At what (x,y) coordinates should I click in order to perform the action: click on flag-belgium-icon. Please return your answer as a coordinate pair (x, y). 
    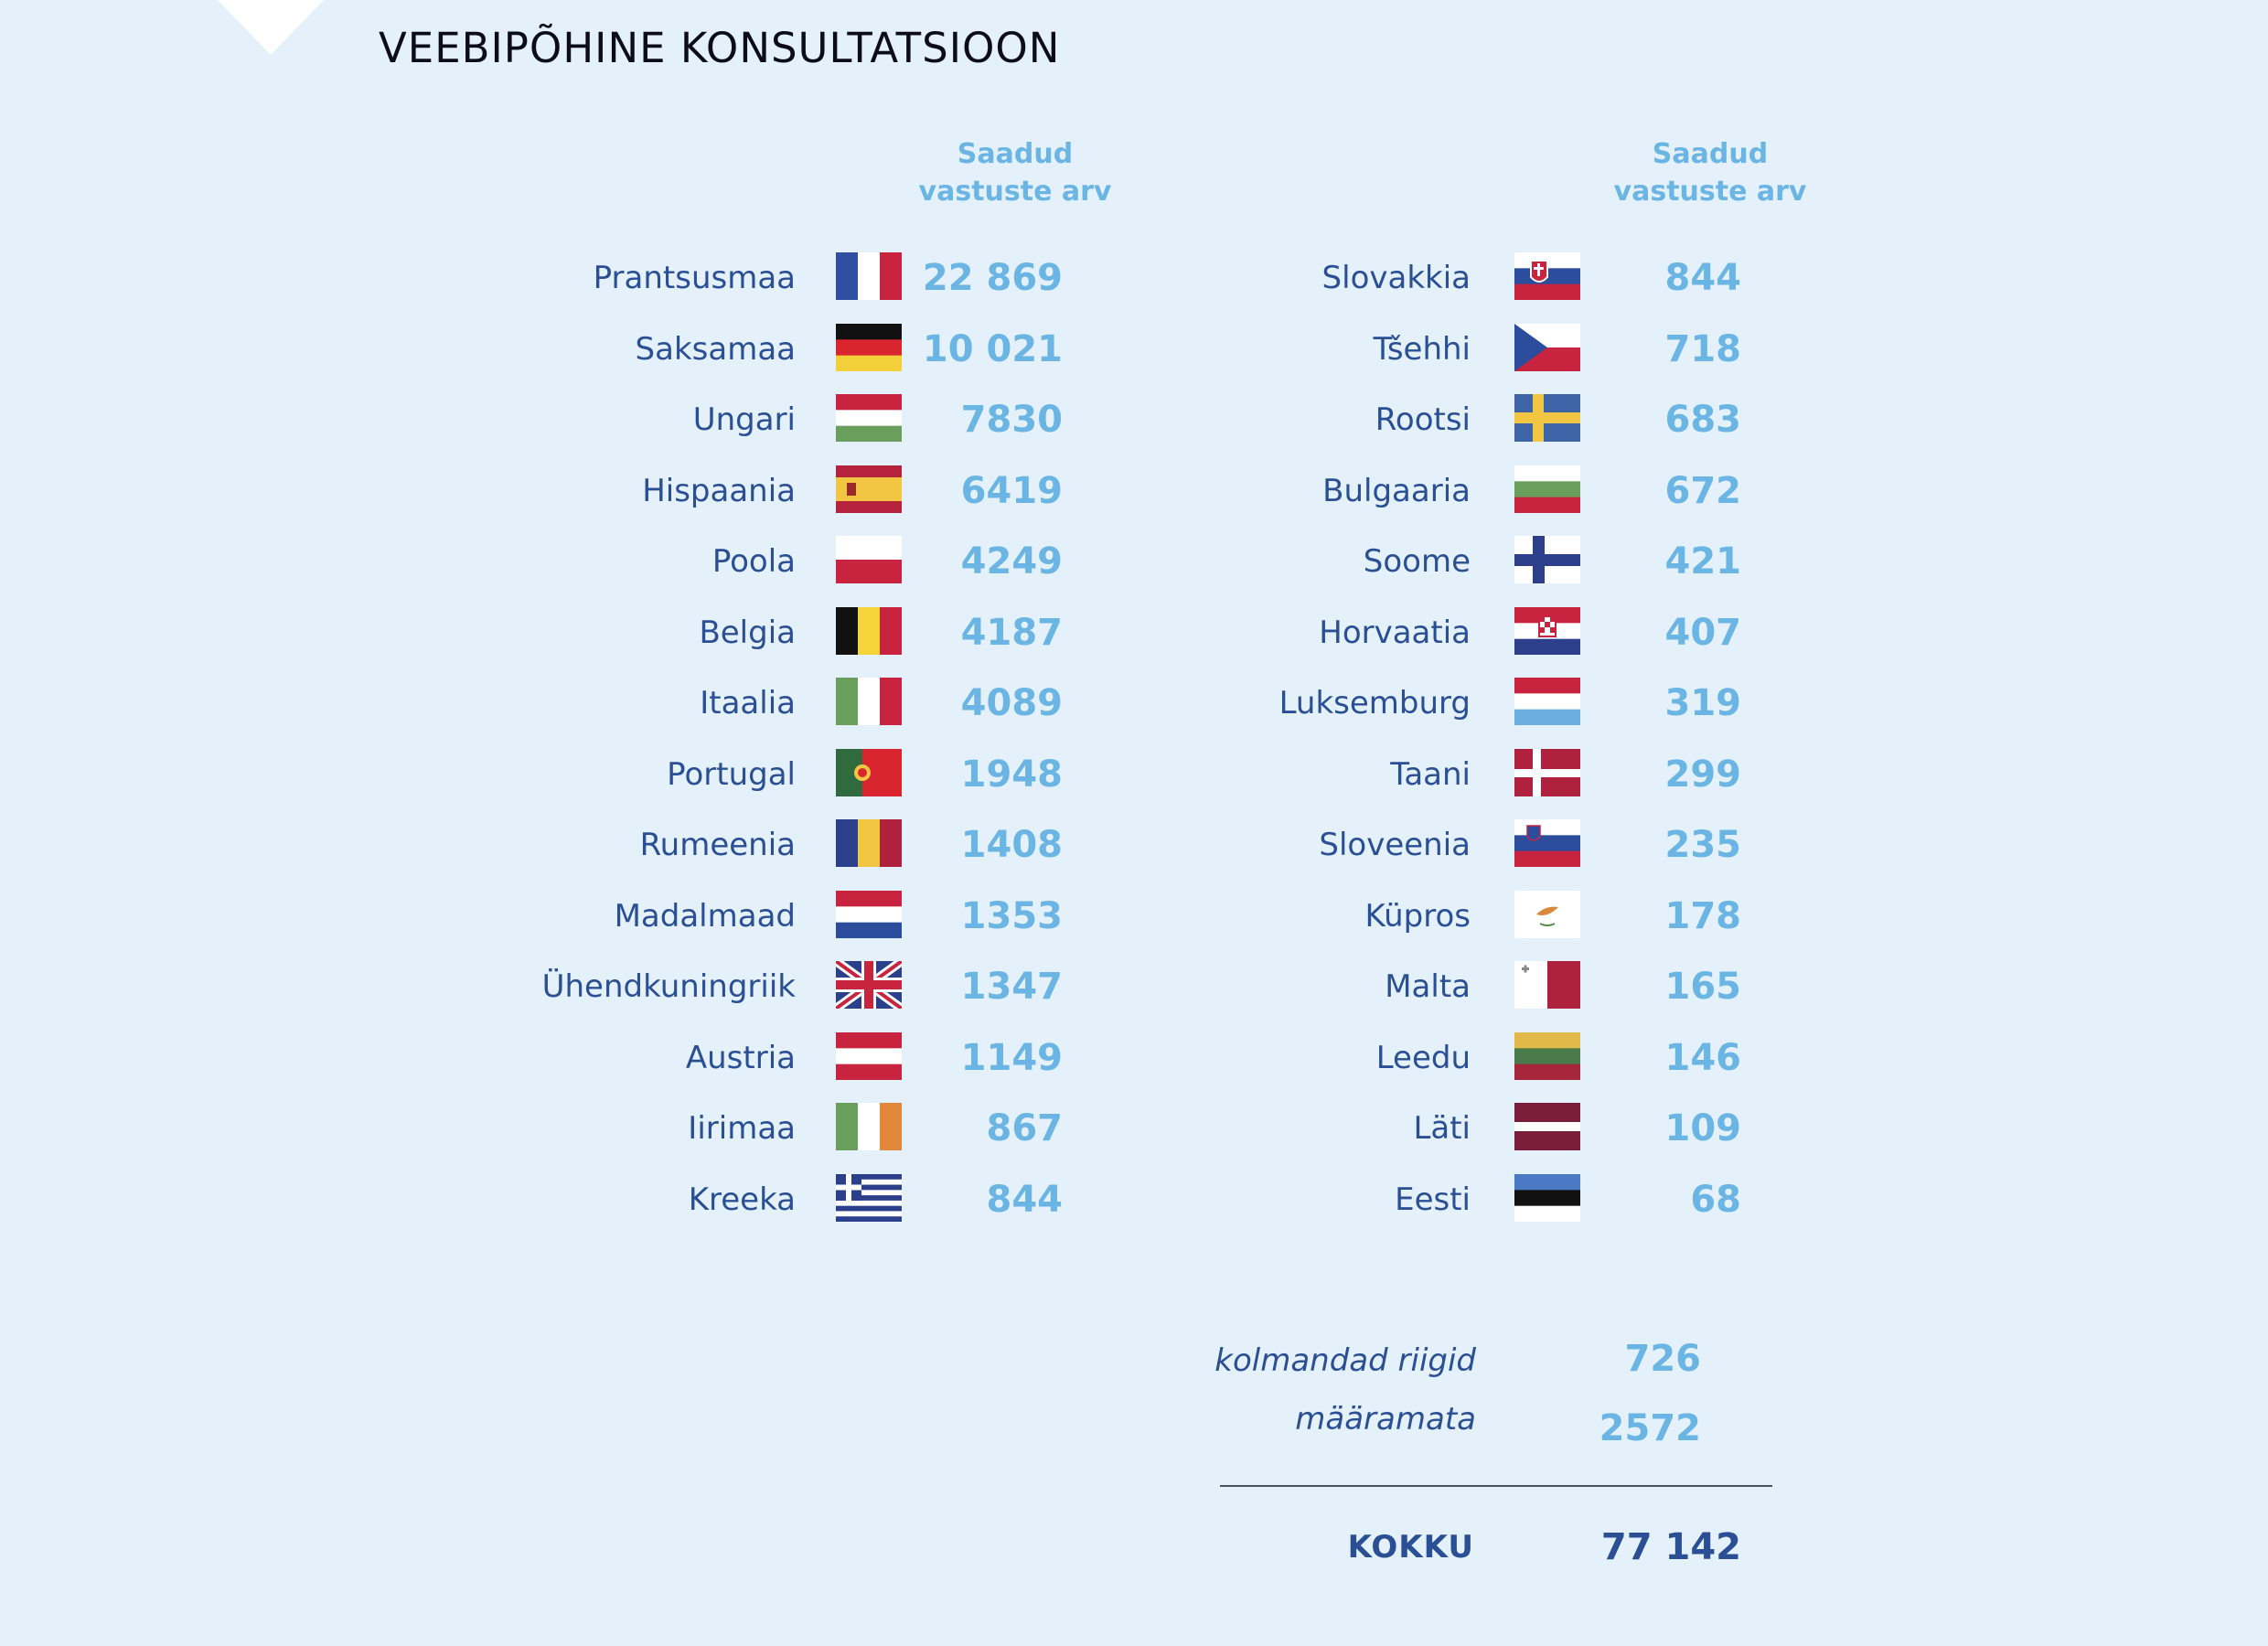
    Looking at the image, I should click on (869, 631).